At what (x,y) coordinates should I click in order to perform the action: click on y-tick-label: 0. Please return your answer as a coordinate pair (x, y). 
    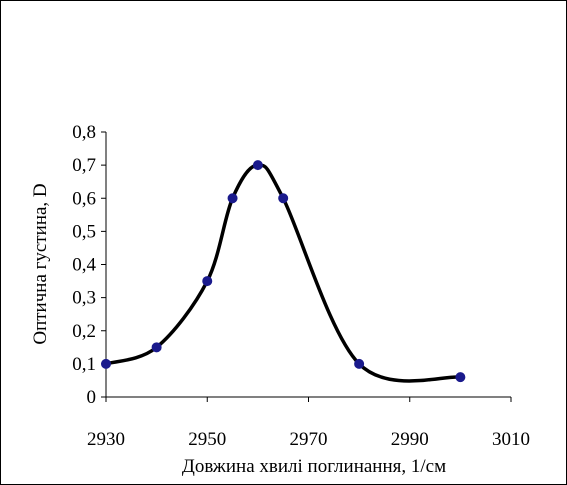
    Looking at the image, I should click on (92, 397).